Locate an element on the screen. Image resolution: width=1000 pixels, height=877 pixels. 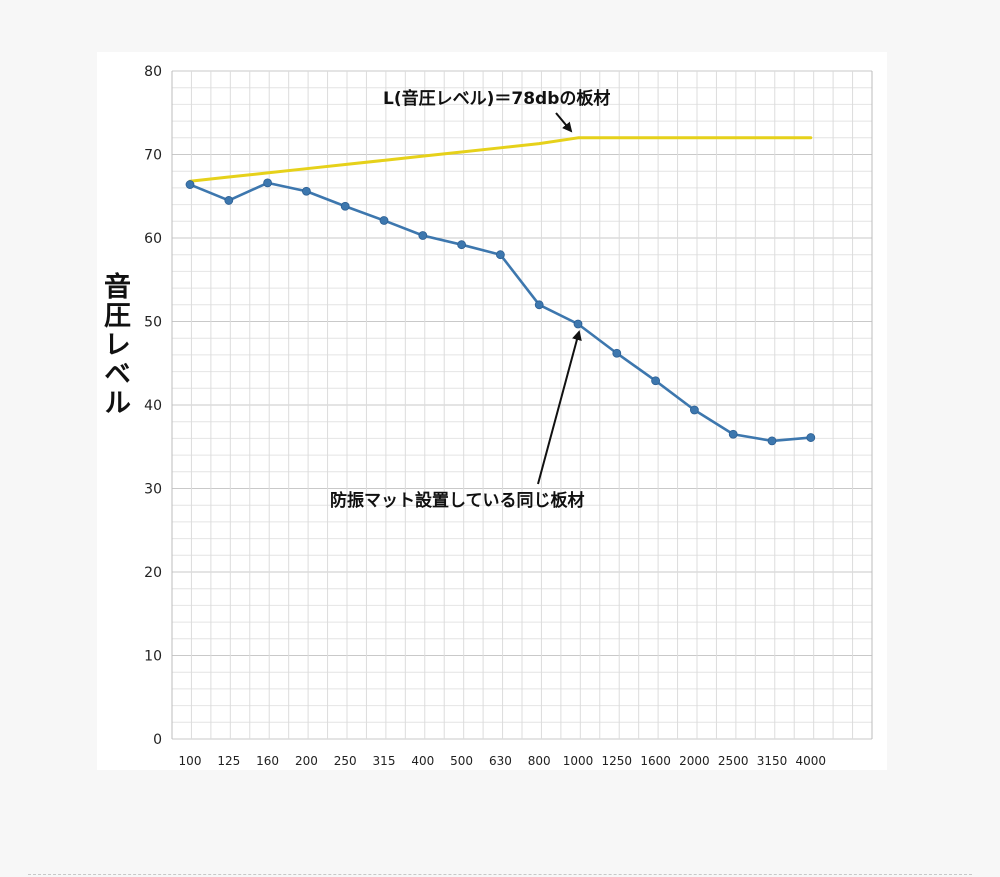
annotation-mat-label: 防振マット設置している同じ板材 is located at coordinates (457, 500).